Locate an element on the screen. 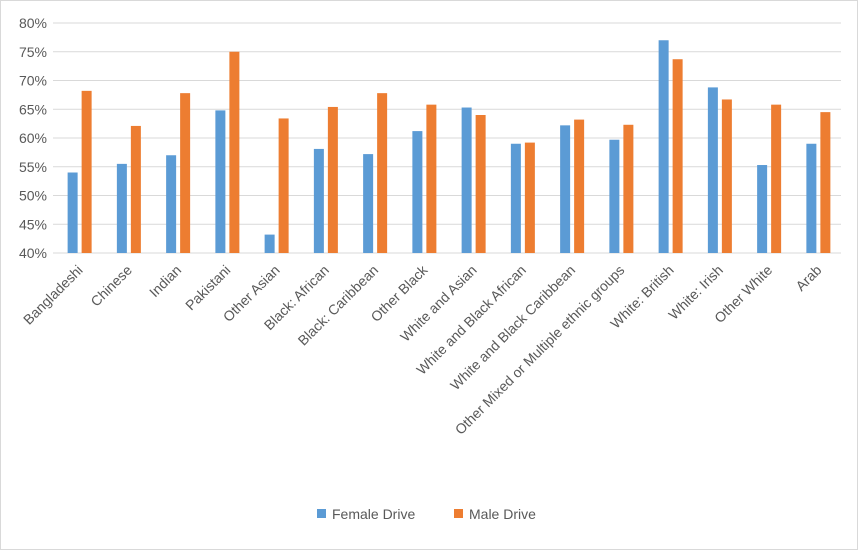 The image size is (858, 551). female-drive-legend-swatch is located at coordinates (321, 513).